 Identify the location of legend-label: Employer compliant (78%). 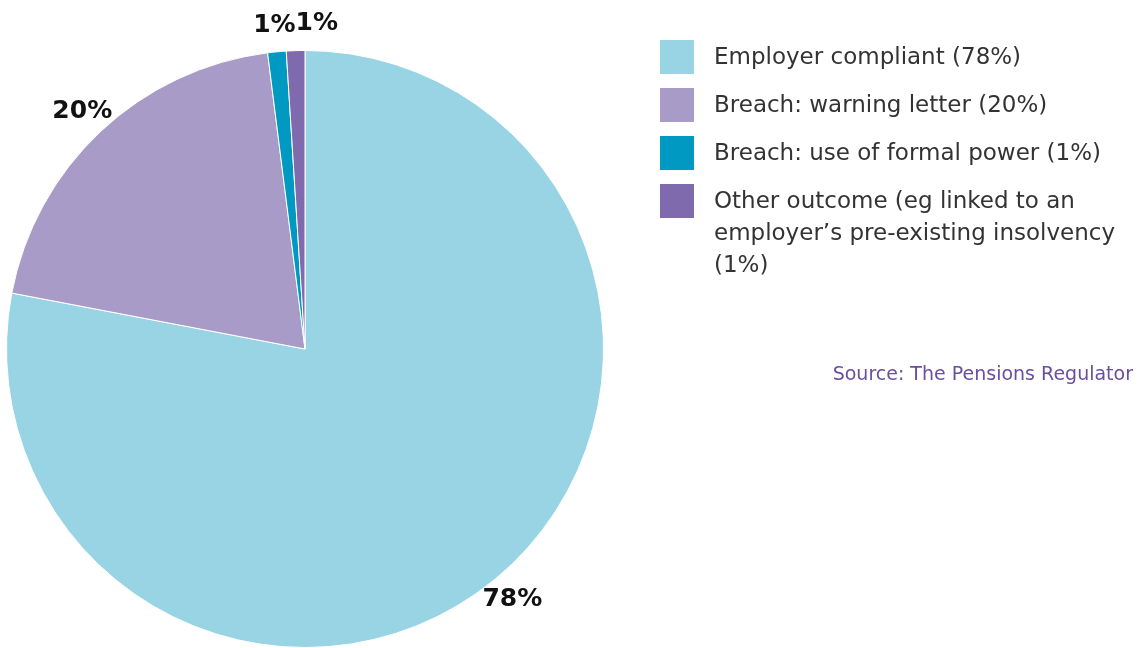
(868, 56).